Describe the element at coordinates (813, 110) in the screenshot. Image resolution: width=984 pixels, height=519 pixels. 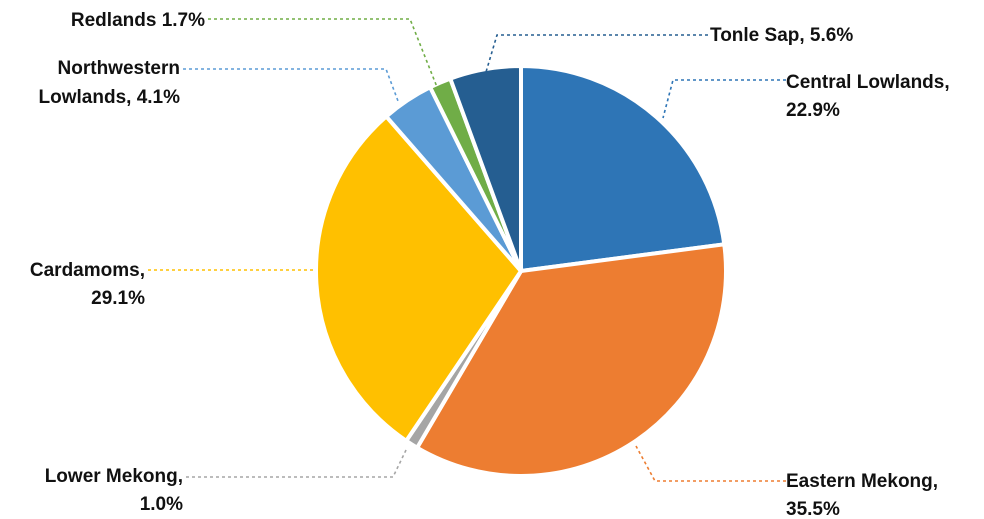
I see `data-label-central-lowlands-line2: 22.9%` at that location.